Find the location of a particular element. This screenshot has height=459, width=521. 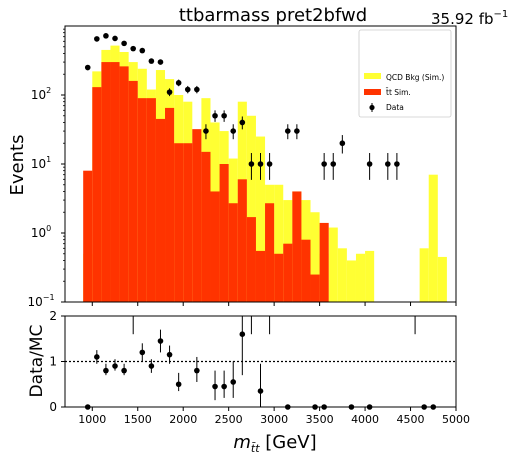

y-tick-label: 10² is located at coordinates (41, 94).